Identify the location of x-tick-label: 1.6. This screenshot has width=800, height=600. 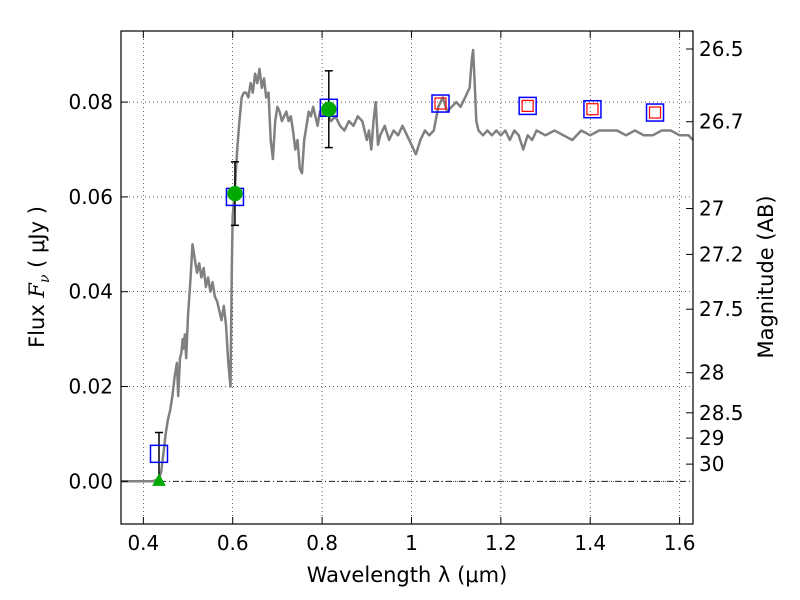
(680, 543).